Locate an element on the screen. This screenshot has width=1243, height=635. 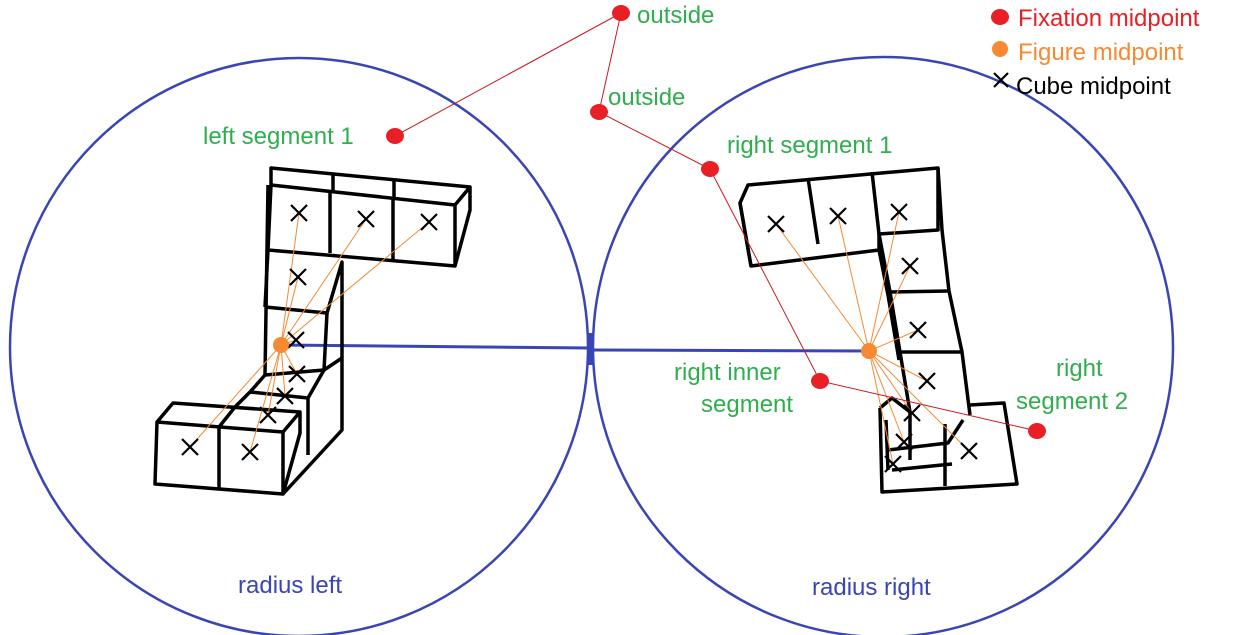
left-figure-midpoint is located at coordinates (281, 345).